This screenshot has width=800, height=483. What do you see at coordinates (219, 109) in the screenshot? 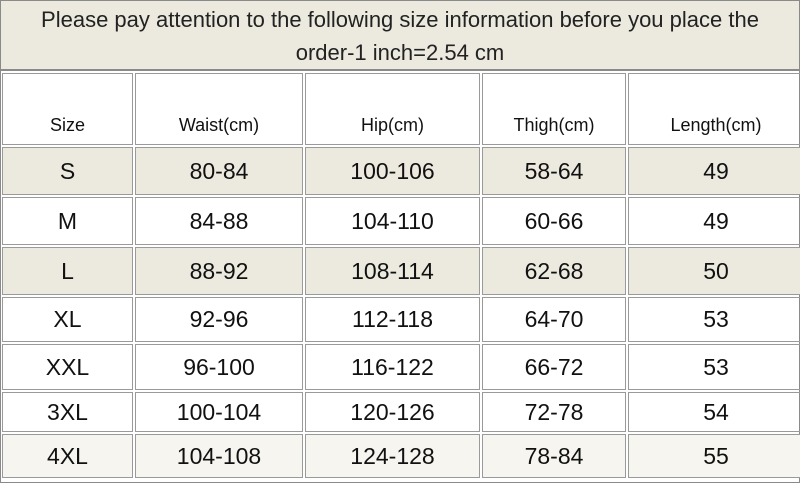
I see `column-header: Waist(cm)` at bounding box center [219, 109].